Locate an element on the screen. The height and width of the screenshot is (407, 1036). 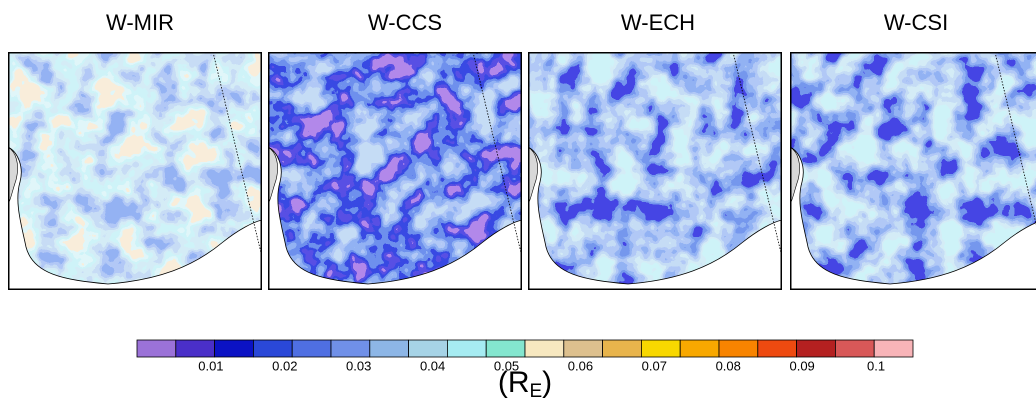
panel-title: W-MIR is located at coordinates (140, 22).